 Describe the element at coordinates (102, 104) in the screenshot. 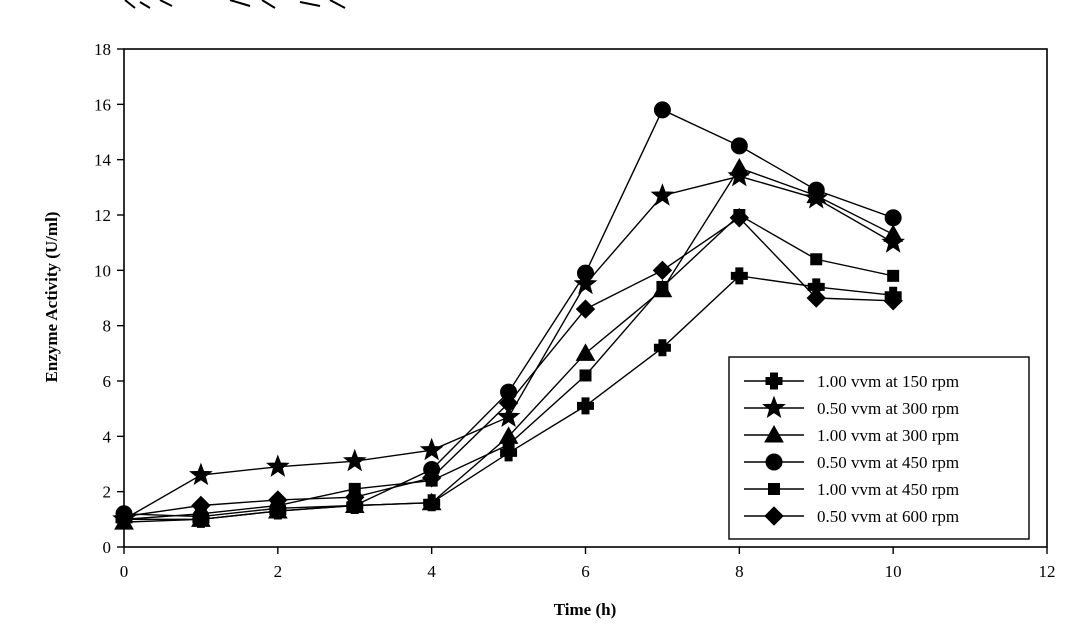

I see `y-tick-label: 16` at that location.